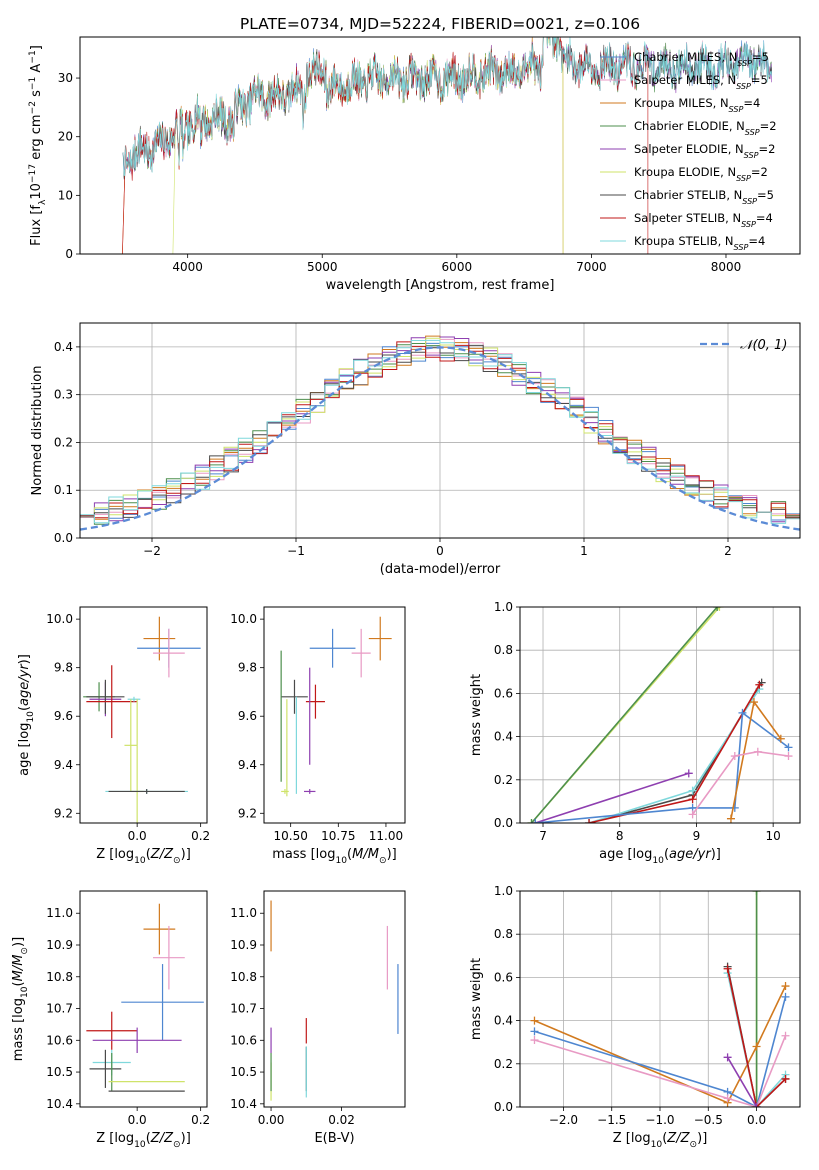  Describe the element at coordinates (773, 836) in the screenshot. I see `x-tick-label: 10` at that location.